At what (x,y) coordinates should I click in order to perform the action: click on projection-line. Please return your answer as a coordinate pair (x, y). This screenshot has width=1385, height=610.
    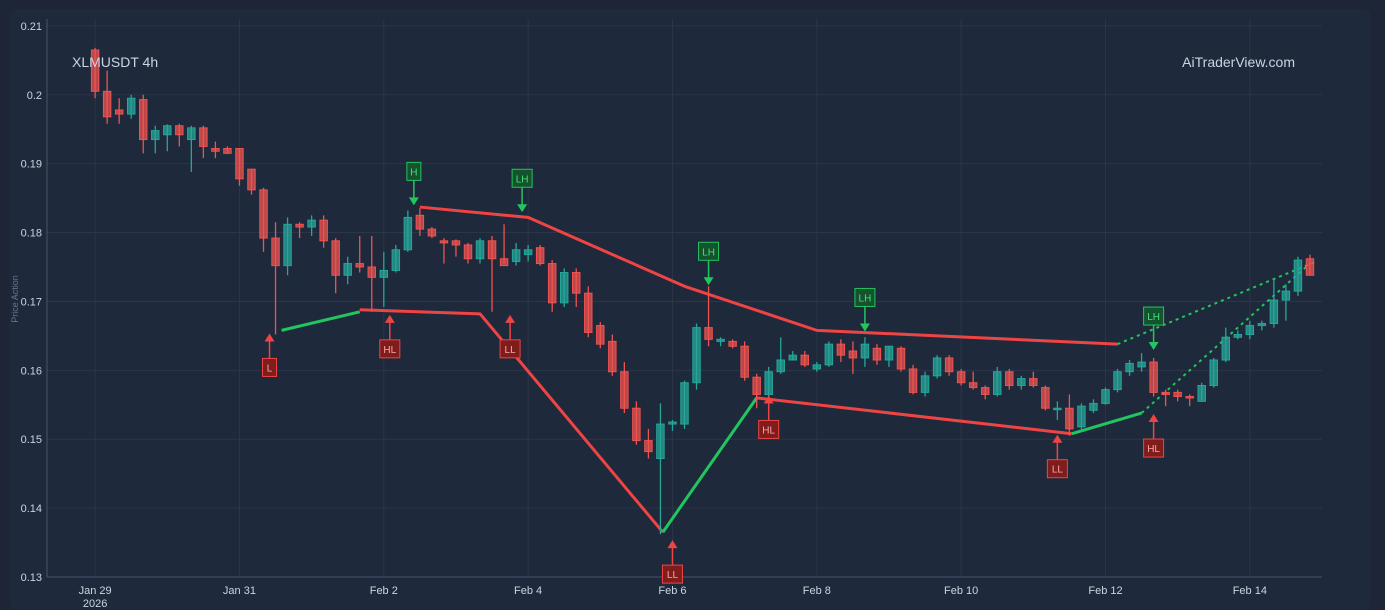
    Looking at the image, I should click on (1217, 303).